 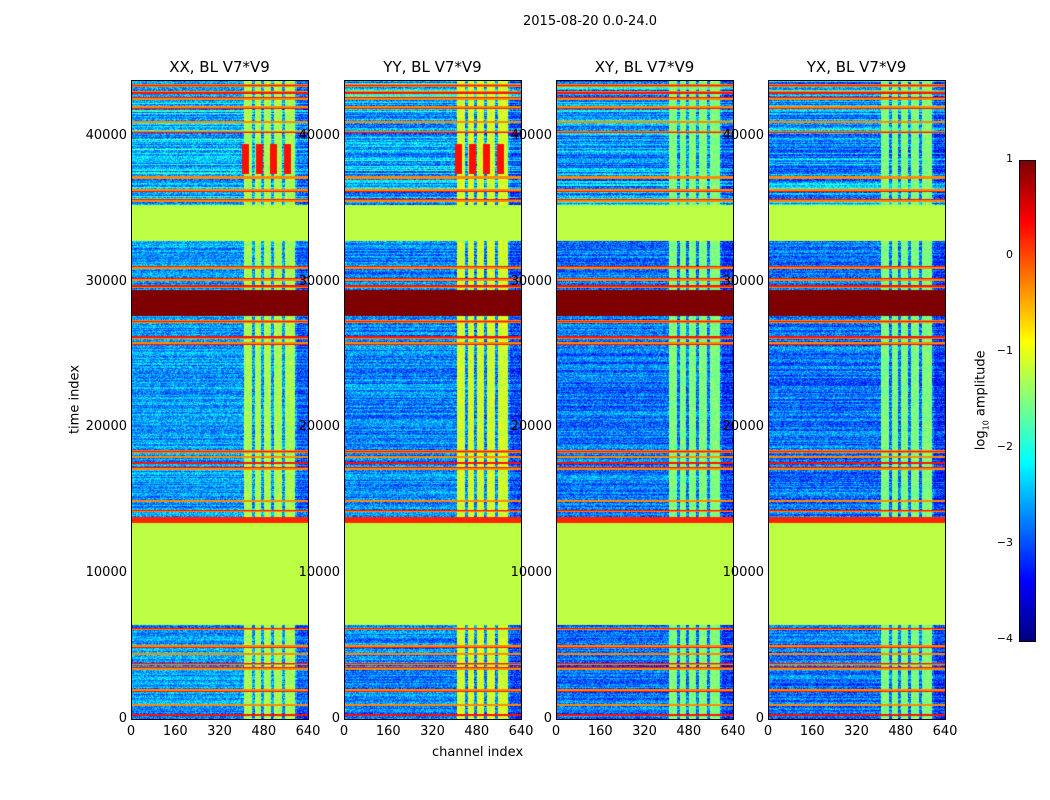 I want to click on colorbar-tick-label: −2, so click(x=1004, y=446).